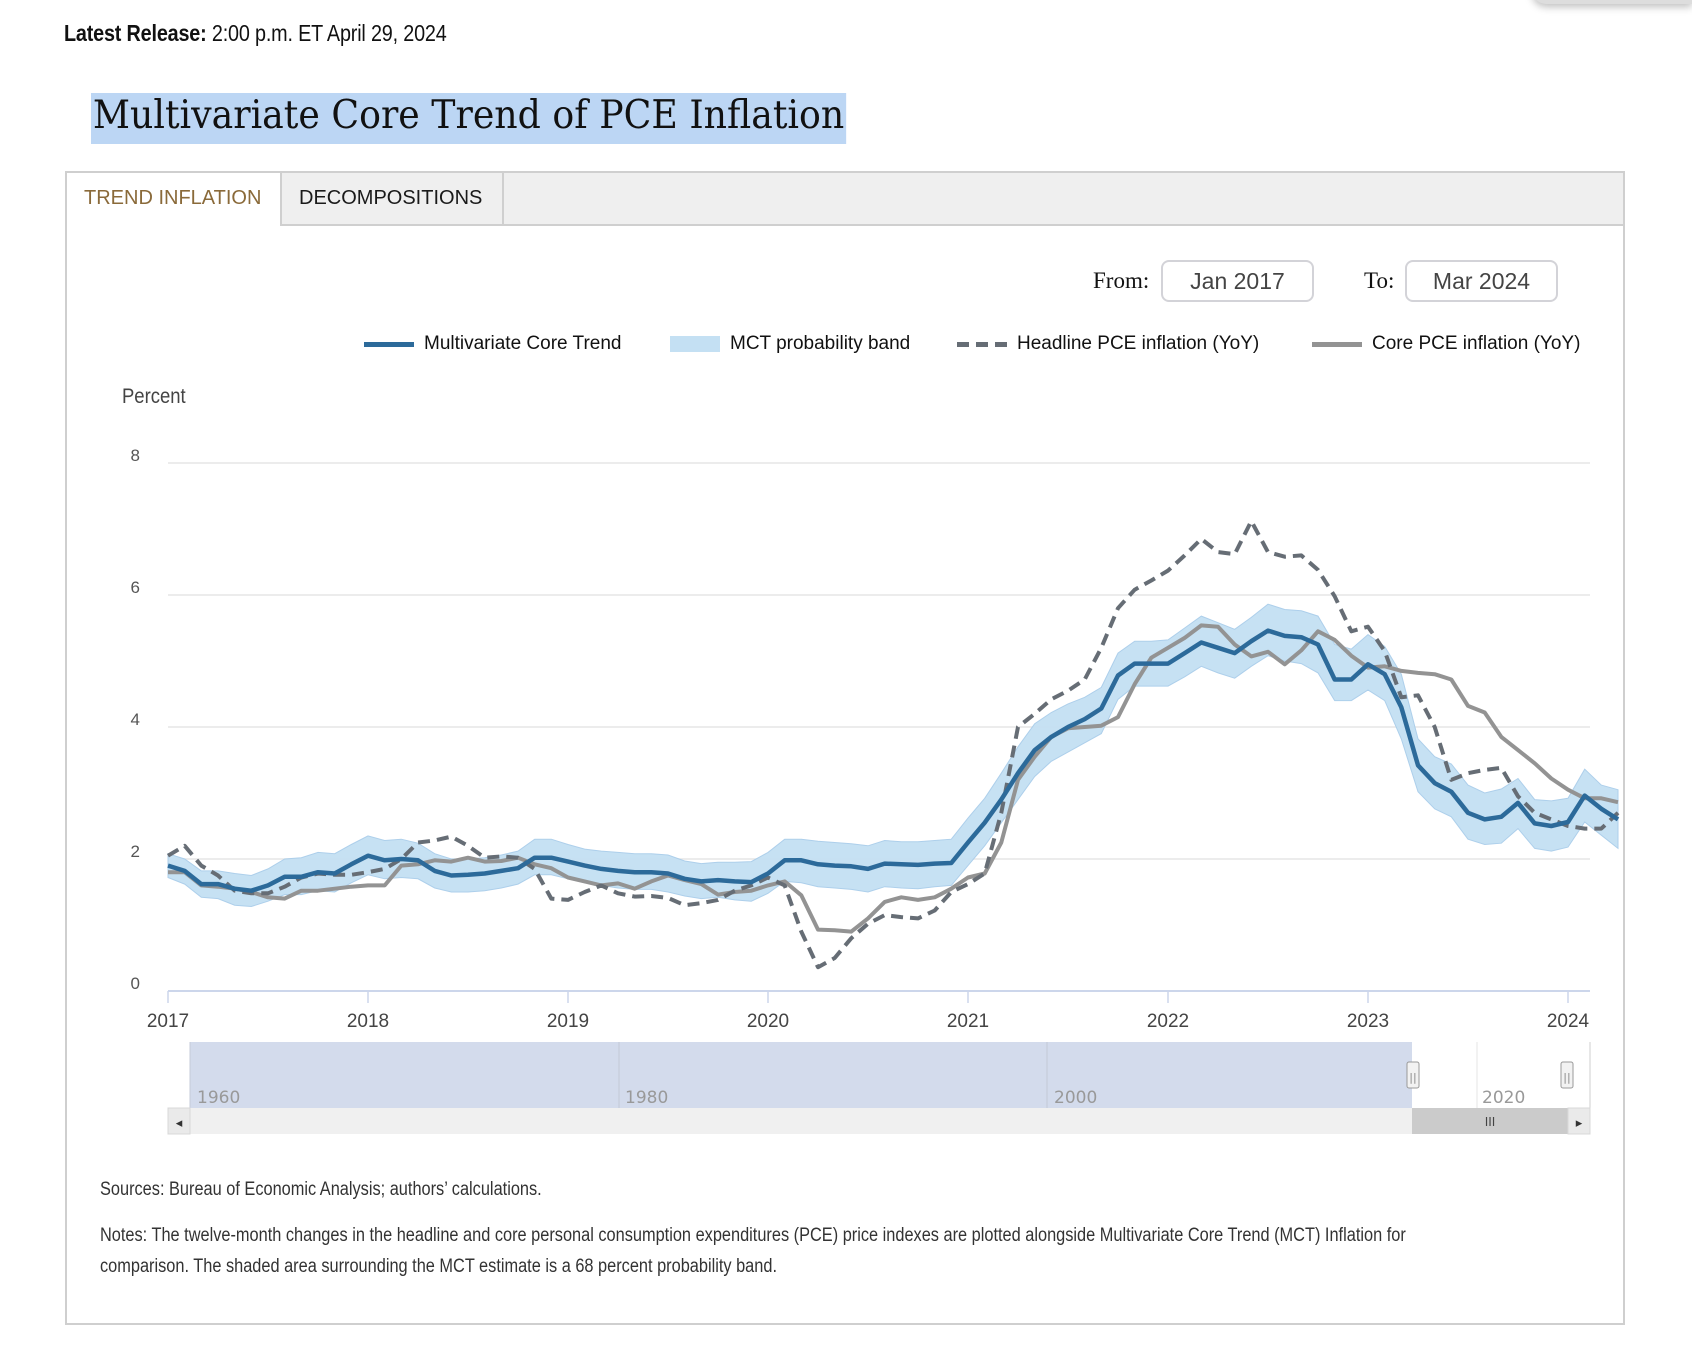 The image size is (1692, 1352). What do you see at coordinates (982, 344) in the screenshot?
I see `legend-swatch-dashed` at bounding box center [982, 344].